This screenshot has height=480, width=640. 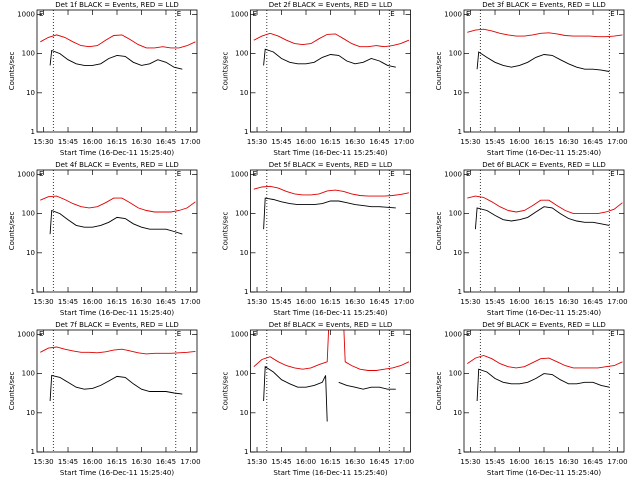 What do you see at coordinates (330, 165) in the screenshot?
I see `chart-title: Det 5f BLACK = Events, RED = LLD` at bounding box center [330, 165].